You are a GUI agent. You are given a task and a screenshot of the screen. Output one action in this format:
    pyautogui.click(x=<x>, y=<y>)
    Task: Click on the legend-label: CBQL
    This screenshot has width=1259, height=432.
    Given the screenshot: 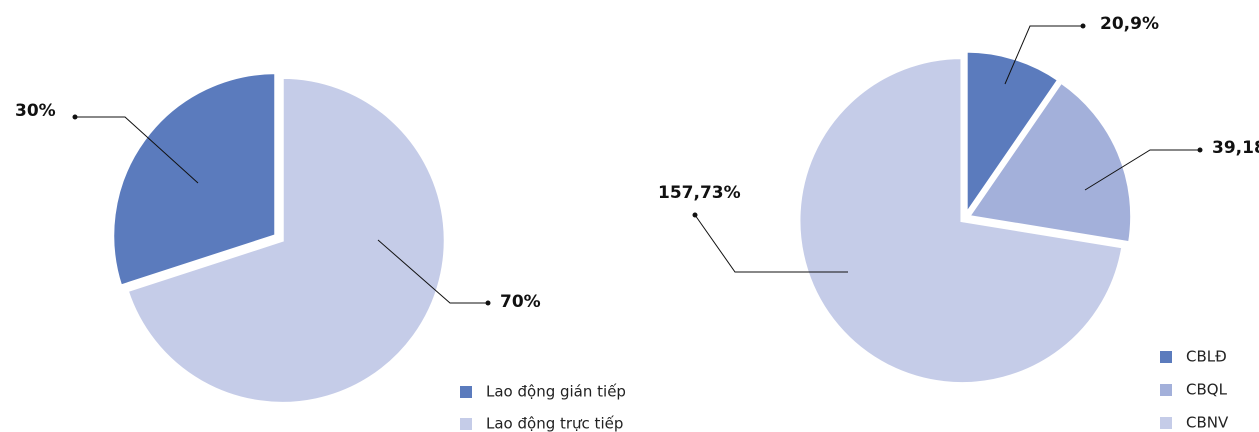 What is the action you would take?
    pyautogui.click(x=1207, y=390)
    